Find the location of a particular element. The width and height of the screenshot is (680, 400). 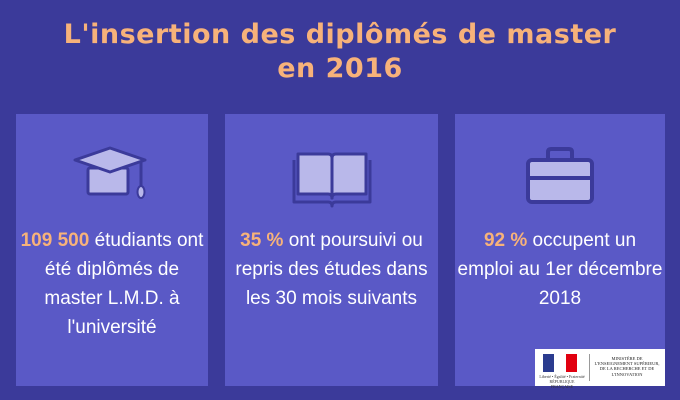

briefcase-icon is located at coordinates (560, 175).